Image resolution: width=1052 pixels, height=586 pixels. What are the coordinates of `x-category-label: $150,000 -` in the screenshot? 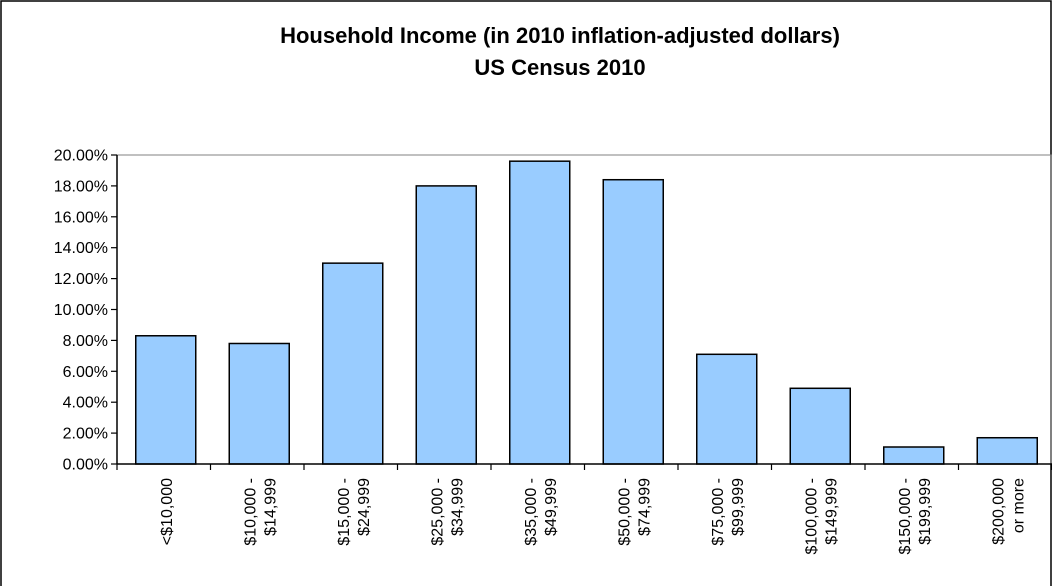 It's located at (905, 516).